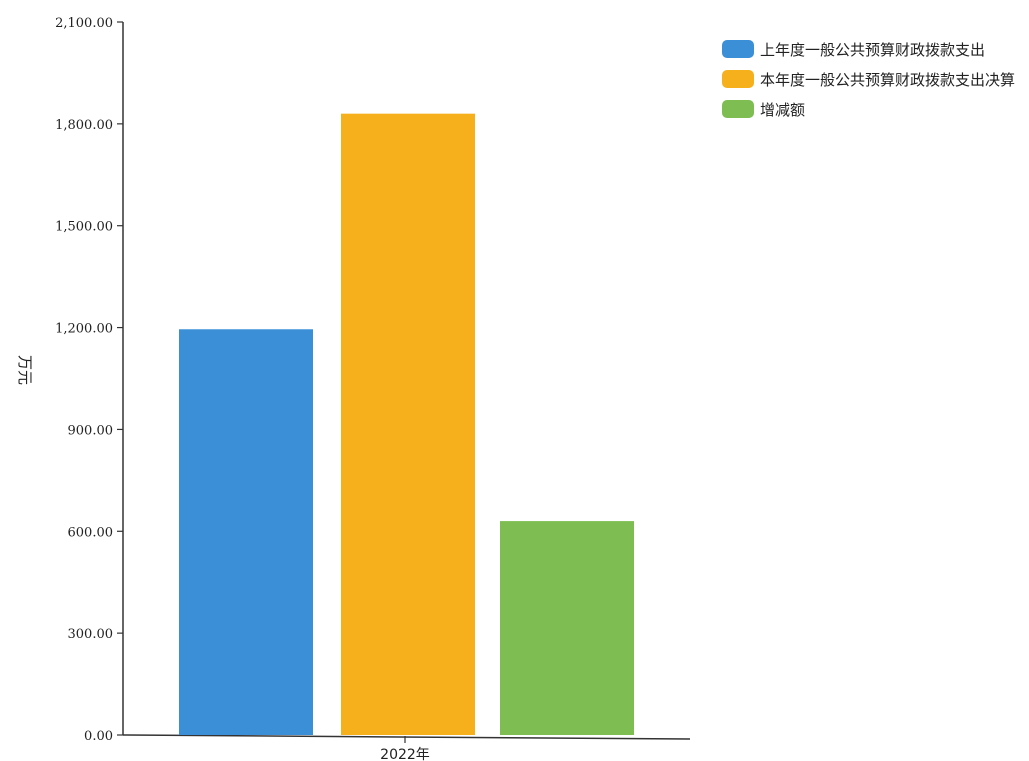  I want to click on legend-item-3: 增减额, so click(868, 109).